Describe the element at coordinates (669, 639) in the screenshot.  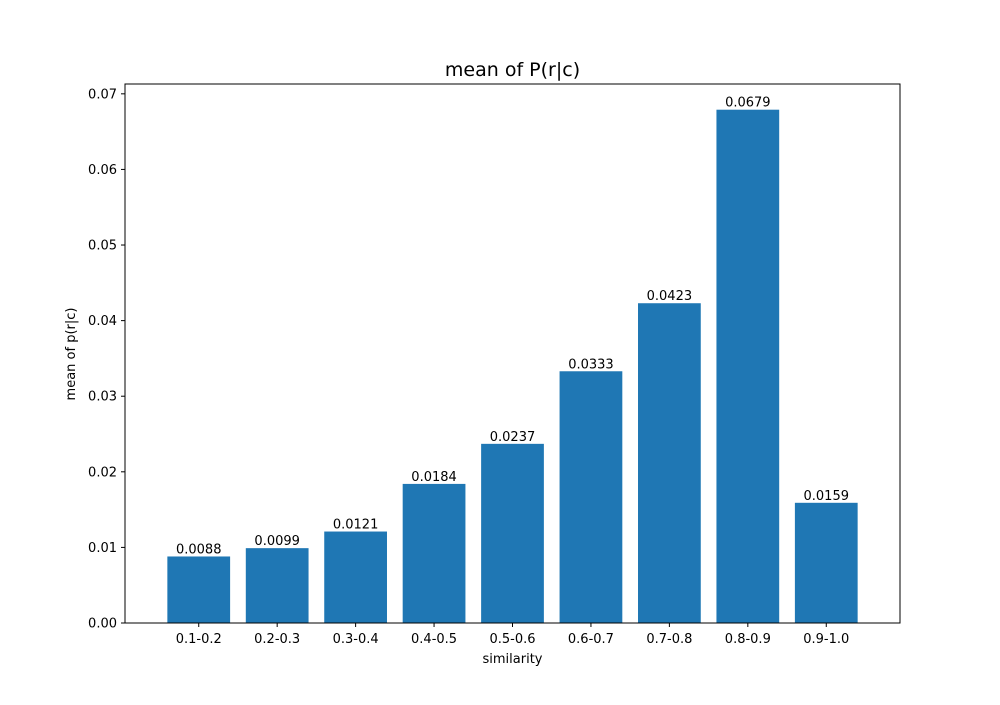
I see `x-tick-label: 0.7-0.8` at that location.